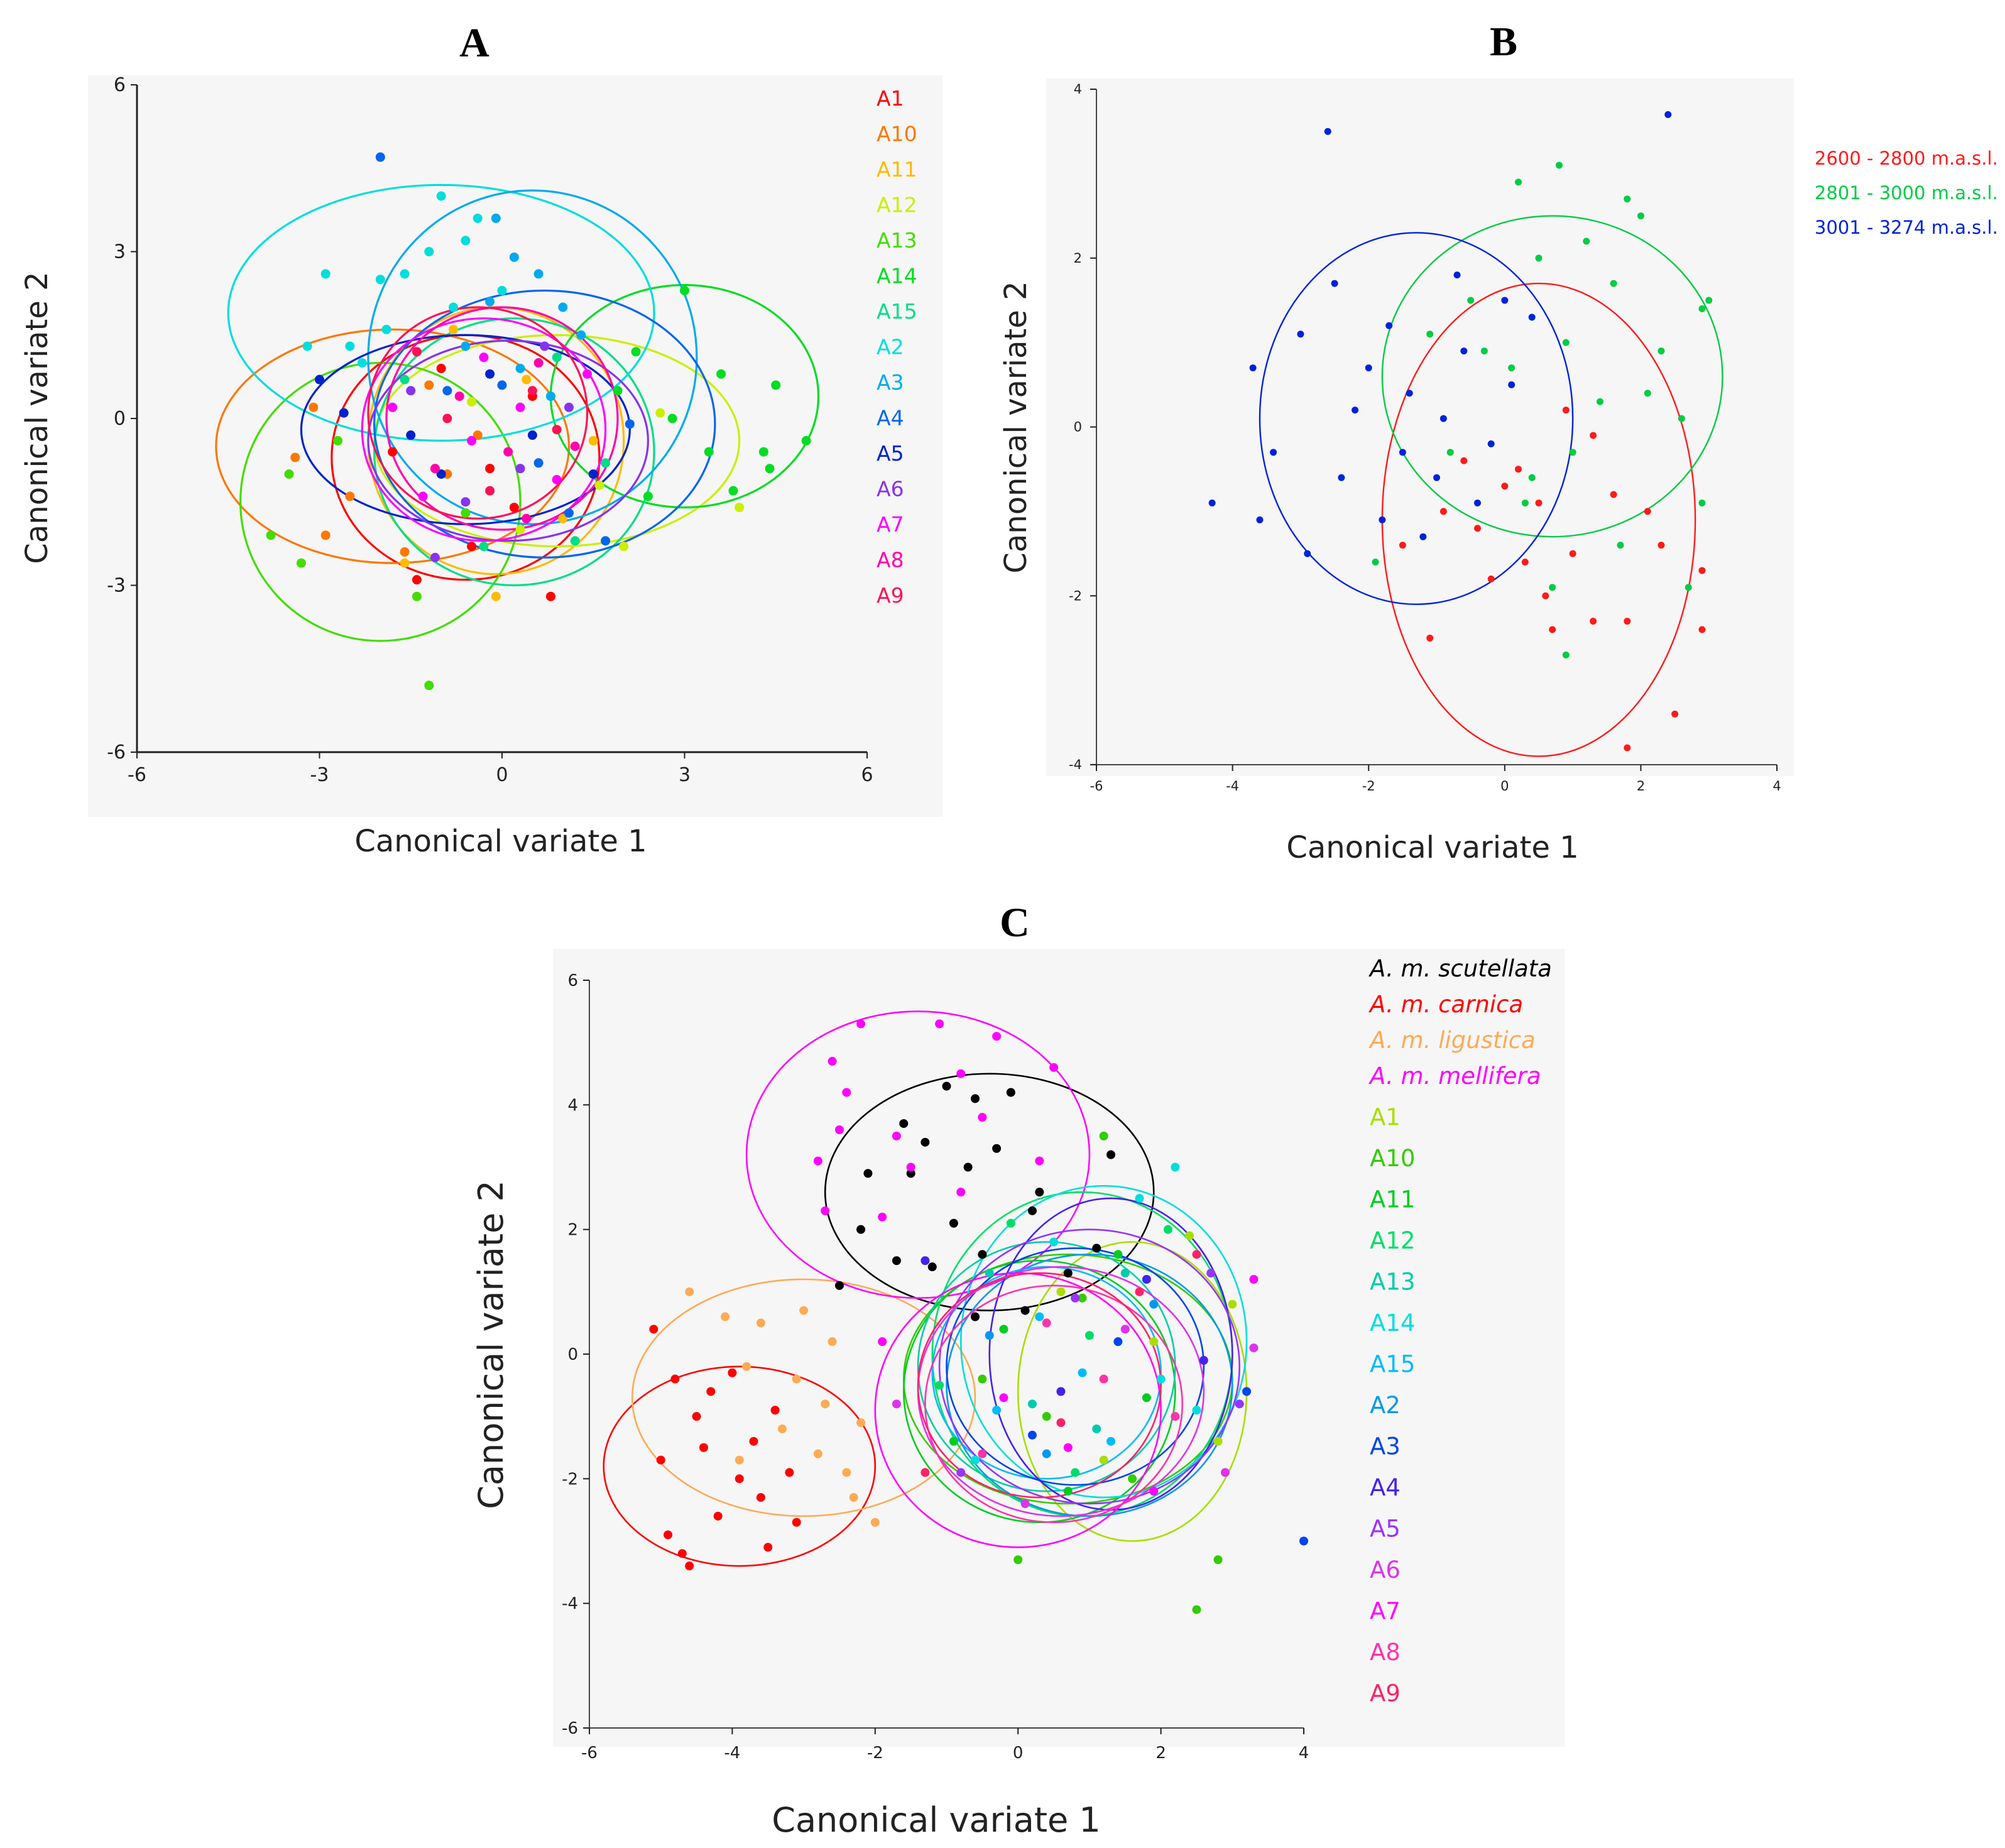  What do you see at coordinates (1504, 786) in the screenshot?
I see `panel-b-x-tick: 0` at bounding box center [1504, 786].